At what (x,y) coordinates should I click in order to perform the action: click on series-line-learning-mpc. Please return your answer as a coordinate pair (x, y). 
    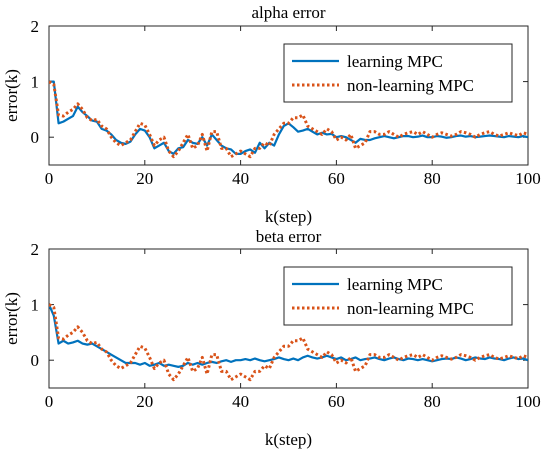
    Looking at the image, I should click on (288, 336).